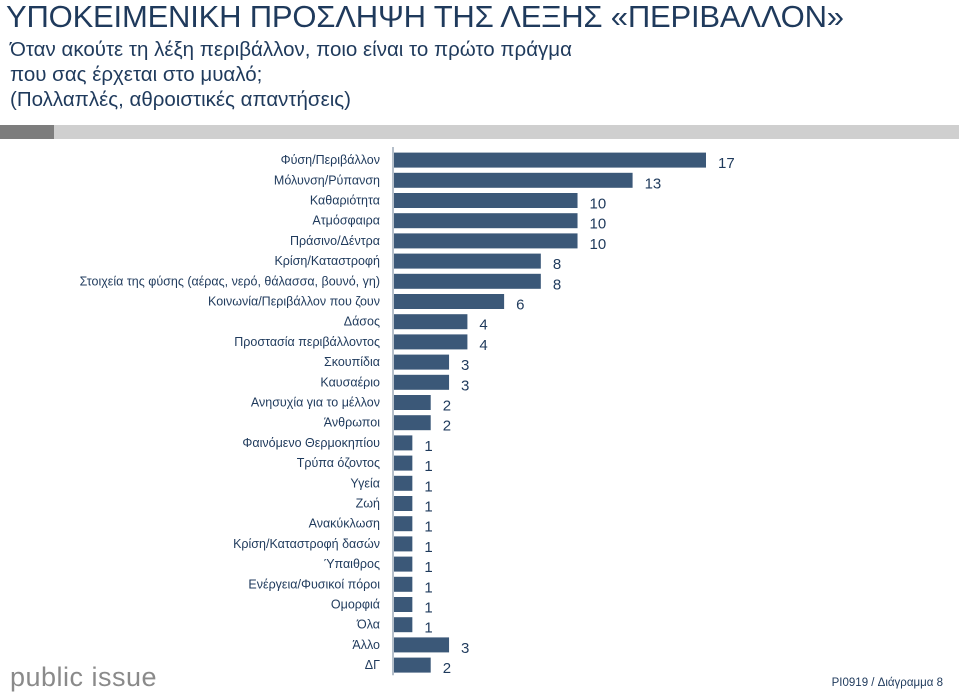  I want to click on category-label: Όλα, so click(368, 625).